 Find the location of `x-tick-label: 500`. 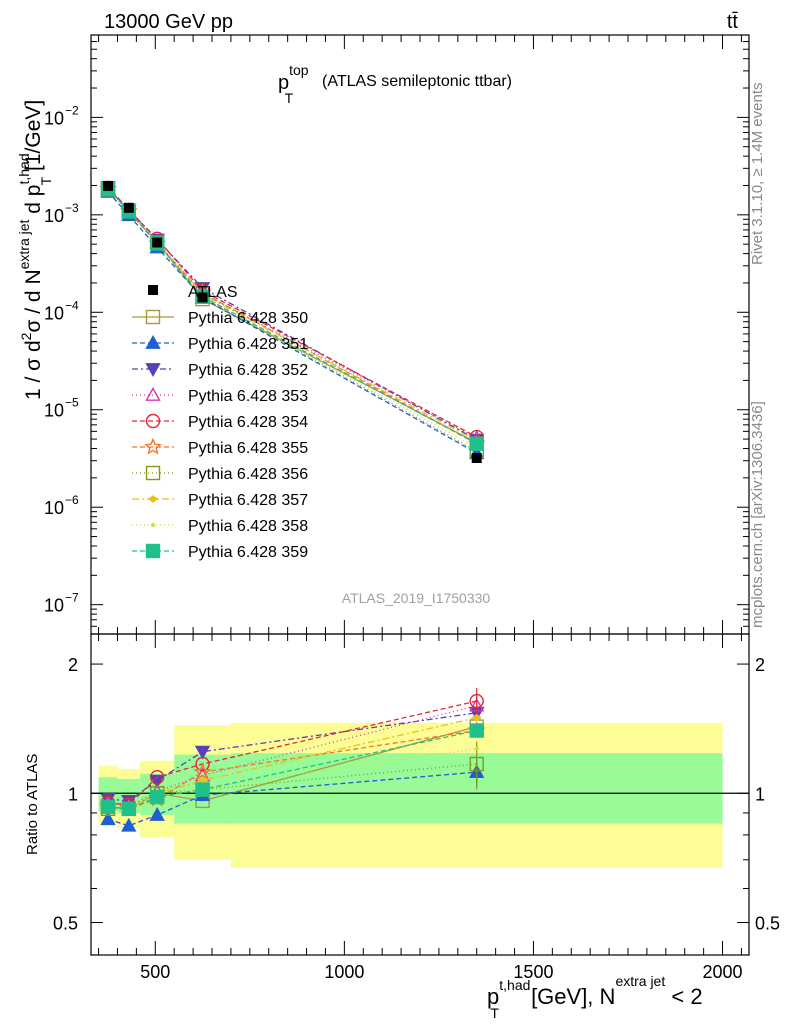

x-tick-label: 500 is located at coordinates (155, 972).